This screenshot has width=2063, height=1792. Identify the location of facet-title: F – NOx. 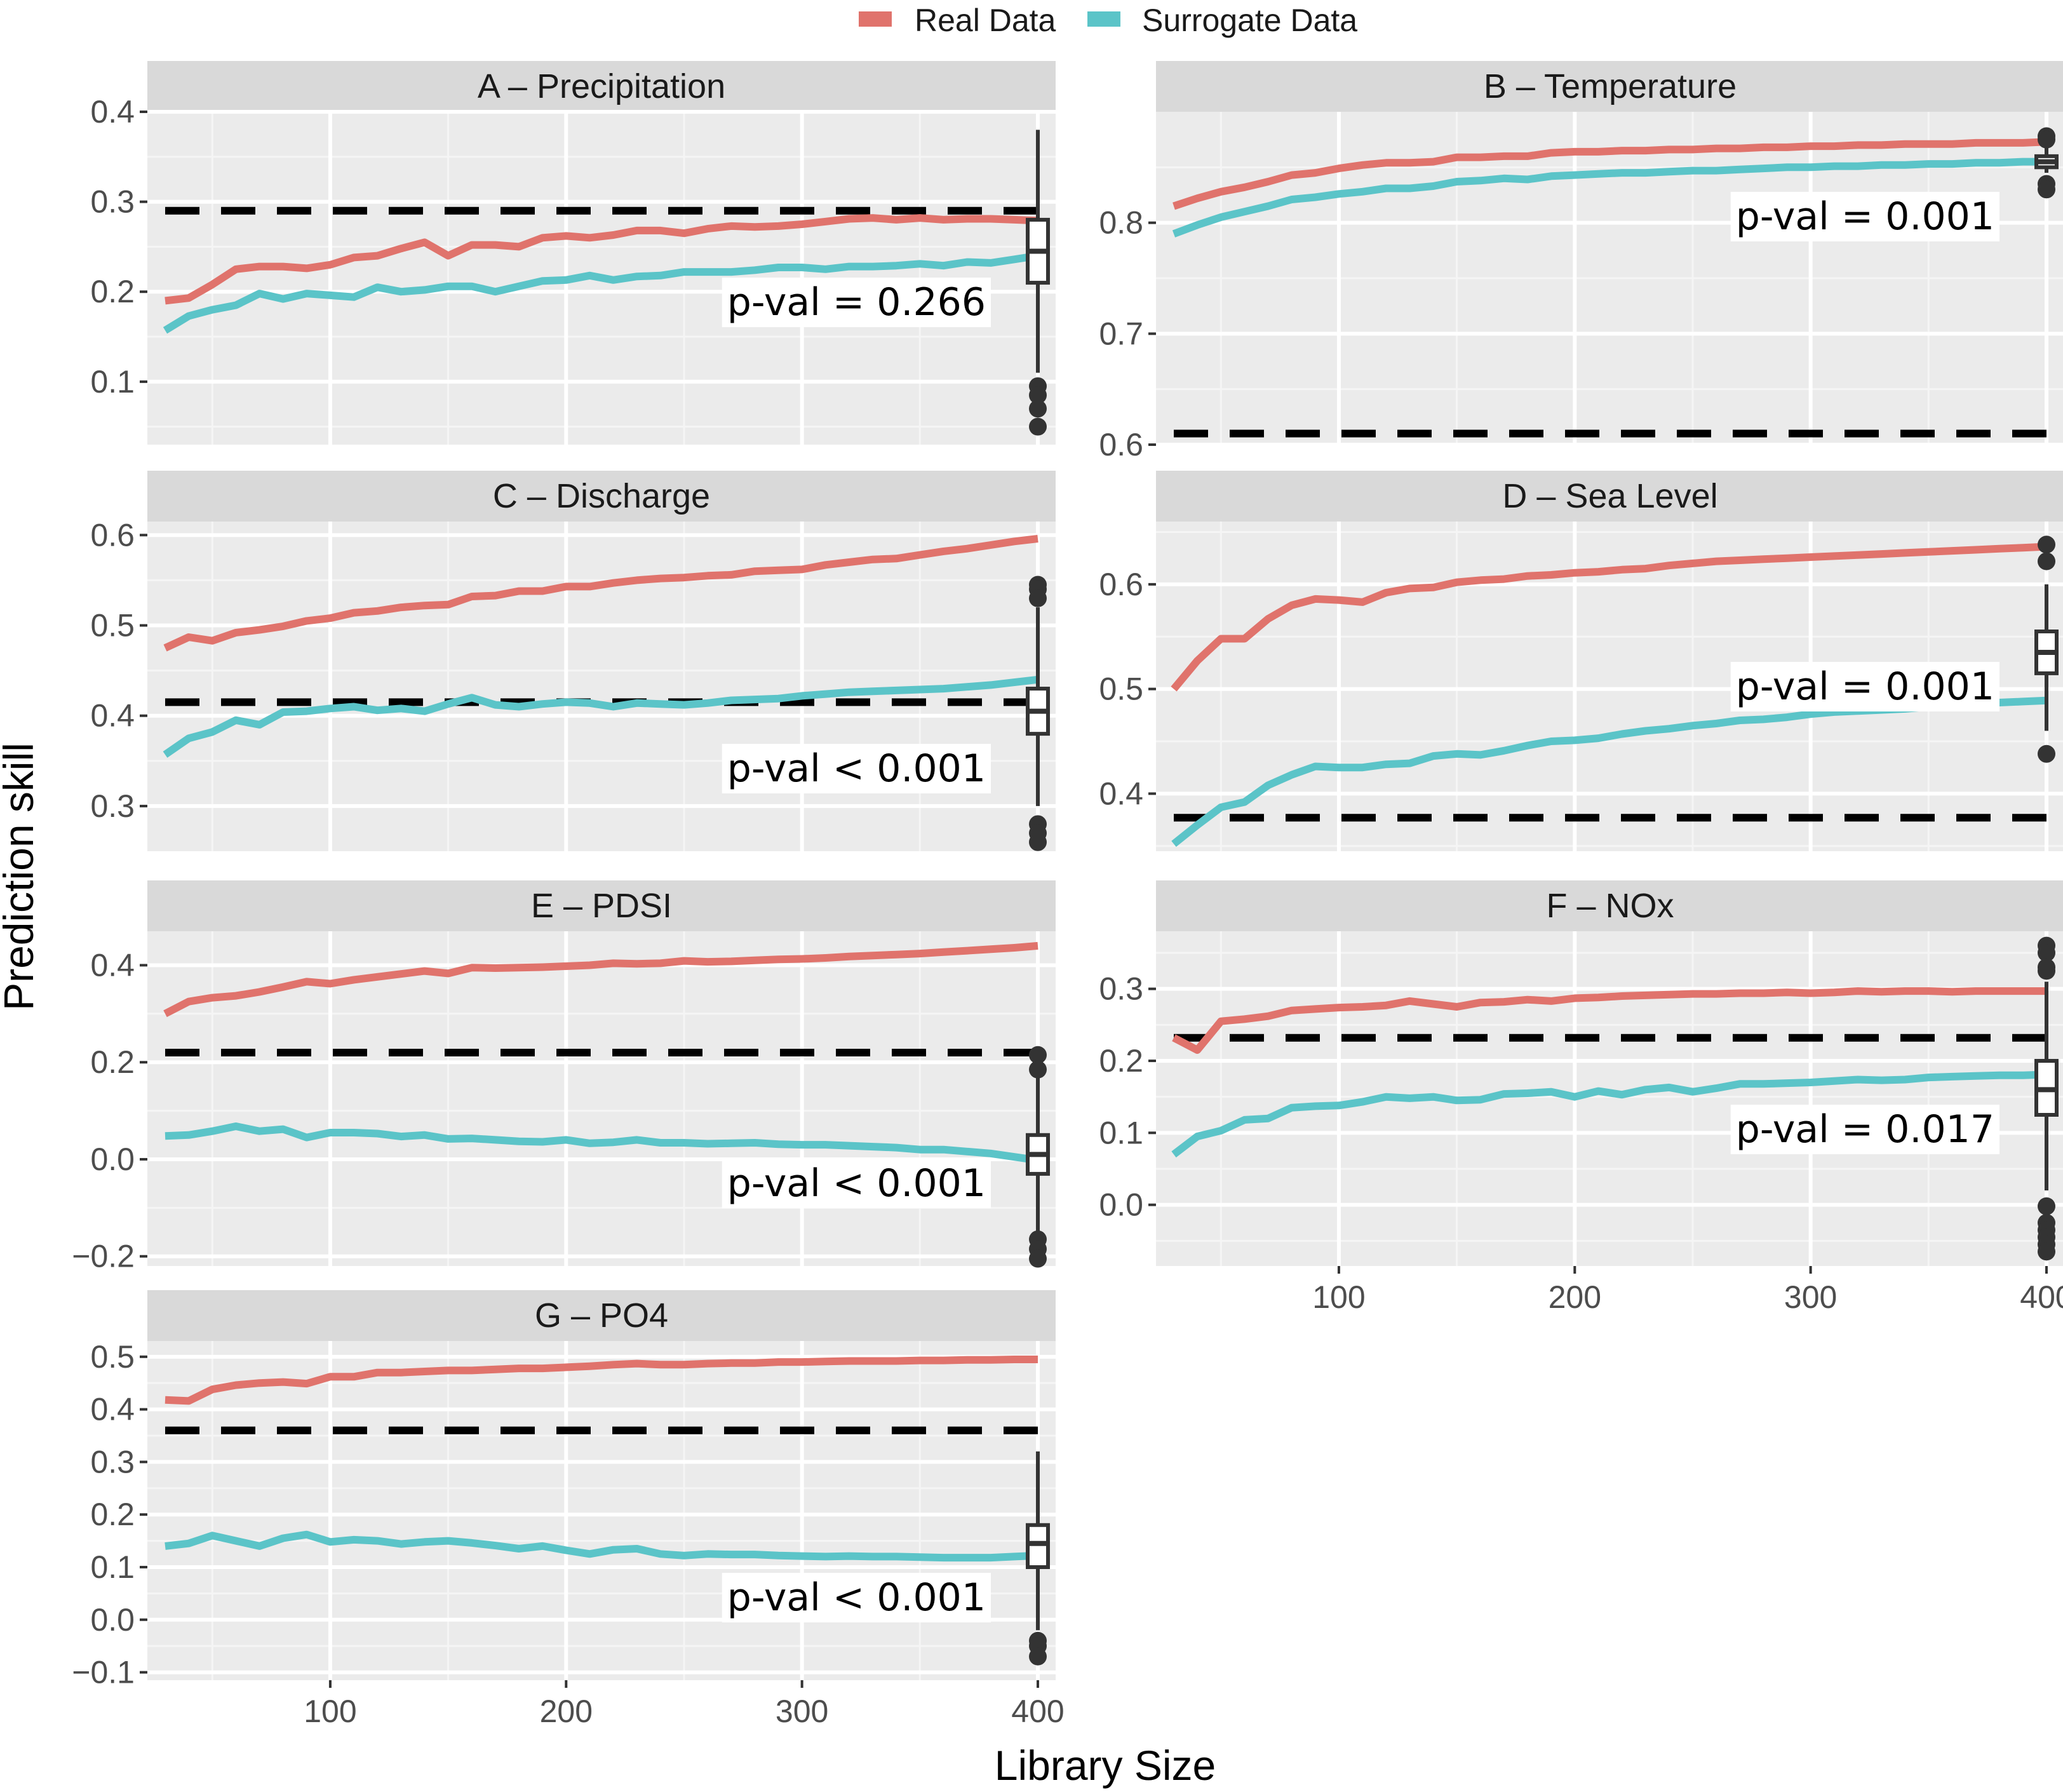
(1610, 906).